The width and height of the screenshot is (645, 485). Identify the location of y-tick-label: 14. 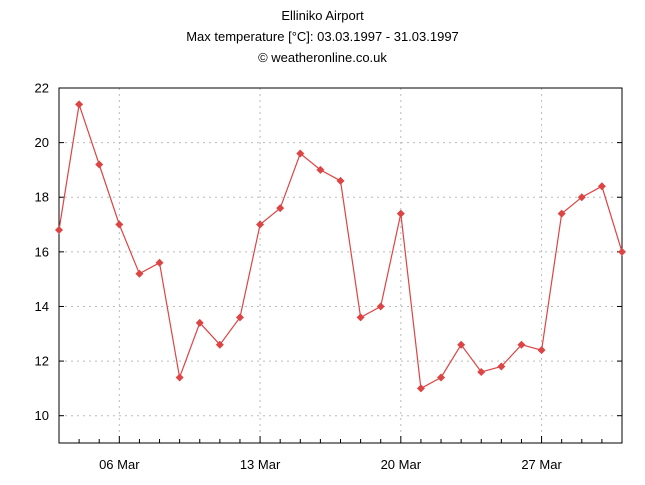
(42, 306).